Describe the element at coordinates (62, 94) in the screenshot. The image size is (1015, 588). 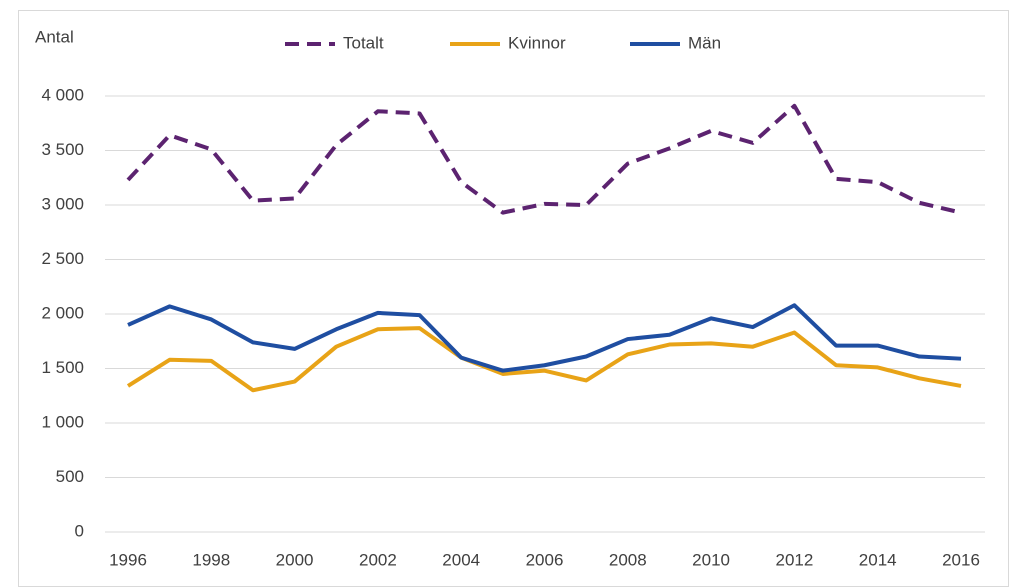
I see `y-tick-label: 4 000` at that location.